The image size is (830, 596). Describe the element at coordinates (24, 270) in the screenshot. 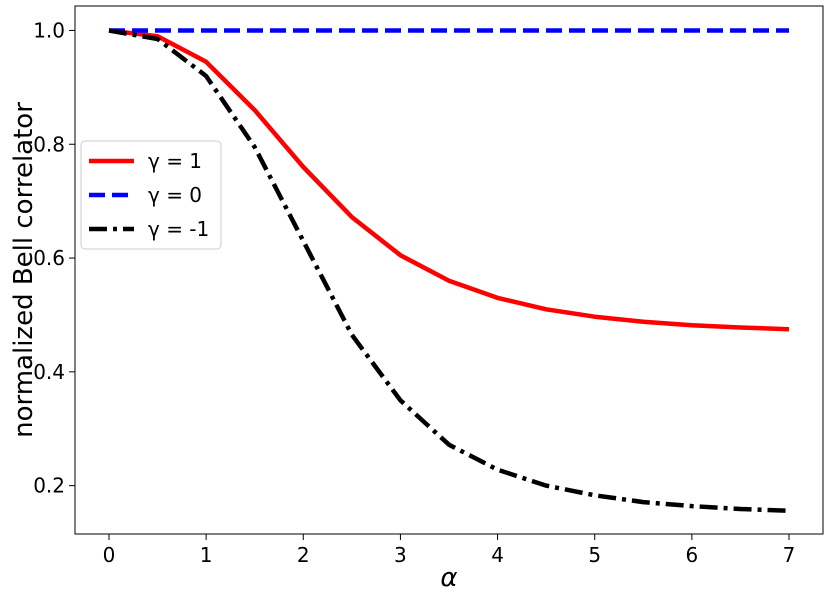

I see `y-axis-label: normalized Bell correlator` at that location.